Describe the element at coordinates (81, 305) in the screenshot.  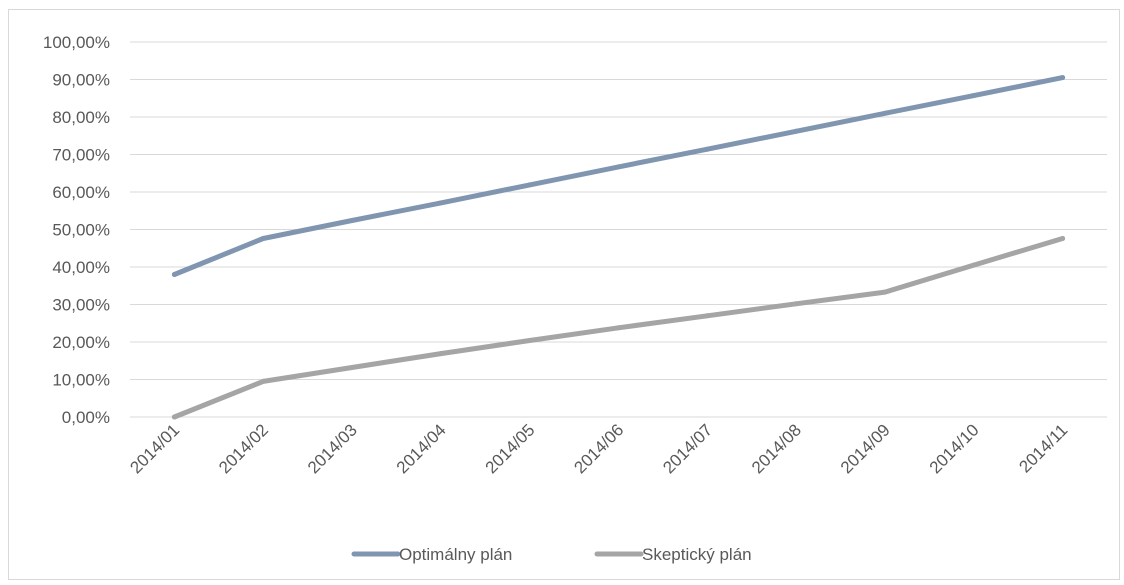
I see `y-tick-label: 30,00%` at that location.